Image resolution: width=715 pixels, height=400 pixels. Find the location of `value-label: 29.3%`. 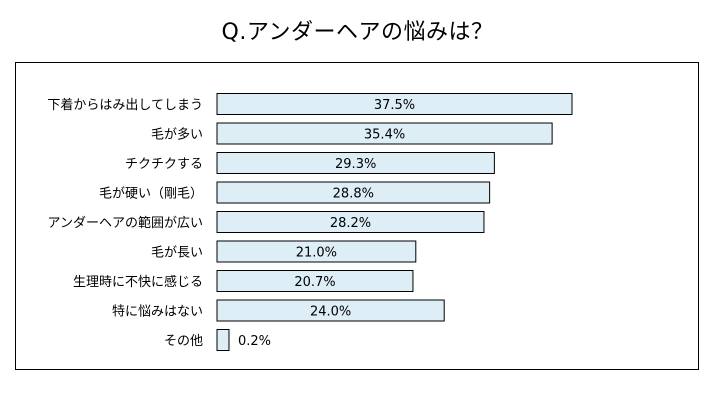

value-label: 29.3% is located at coordinates (355, 164).